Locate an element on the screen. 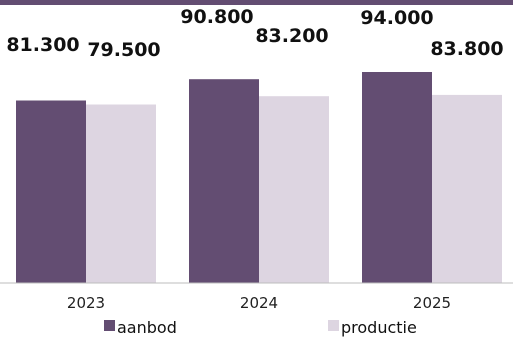 The height and width of the screenshot is (338, 513). x-tick-label-2024: 2024 is located at coordinates (259, 303).